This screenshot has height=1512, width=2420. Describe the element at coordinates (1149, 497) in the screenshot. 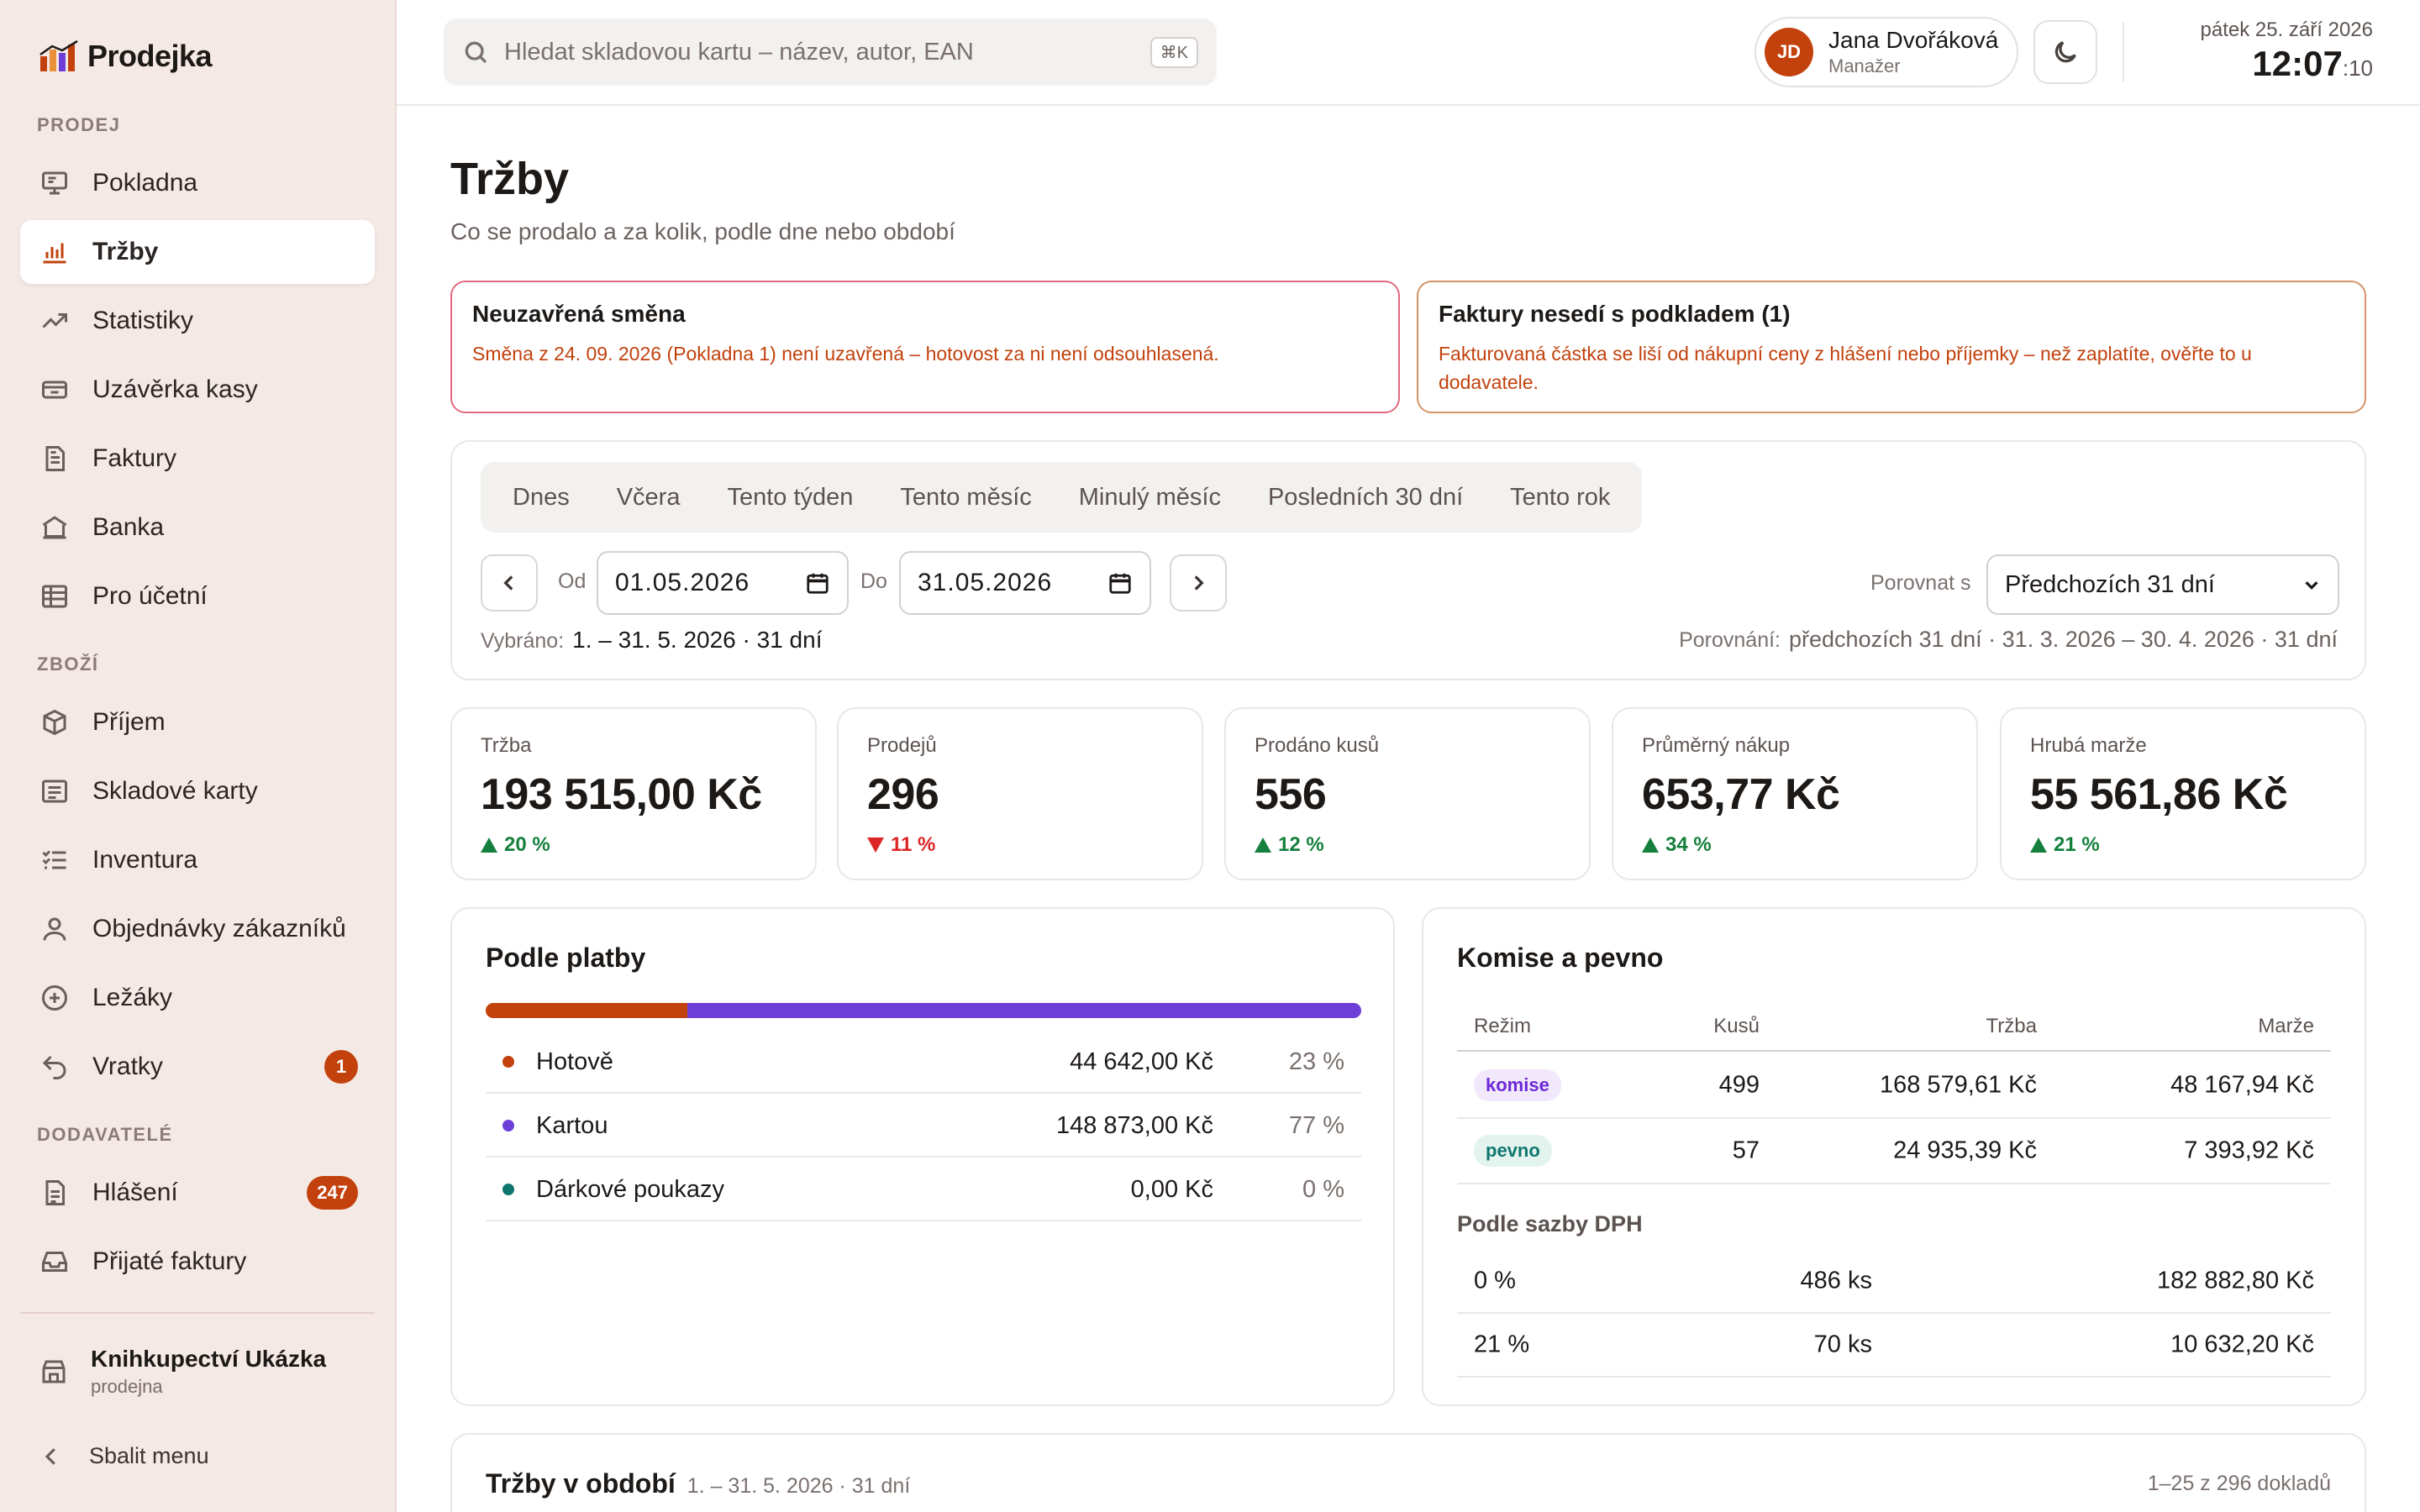

I see `range-last-month: Minulý měsíc` at that location.